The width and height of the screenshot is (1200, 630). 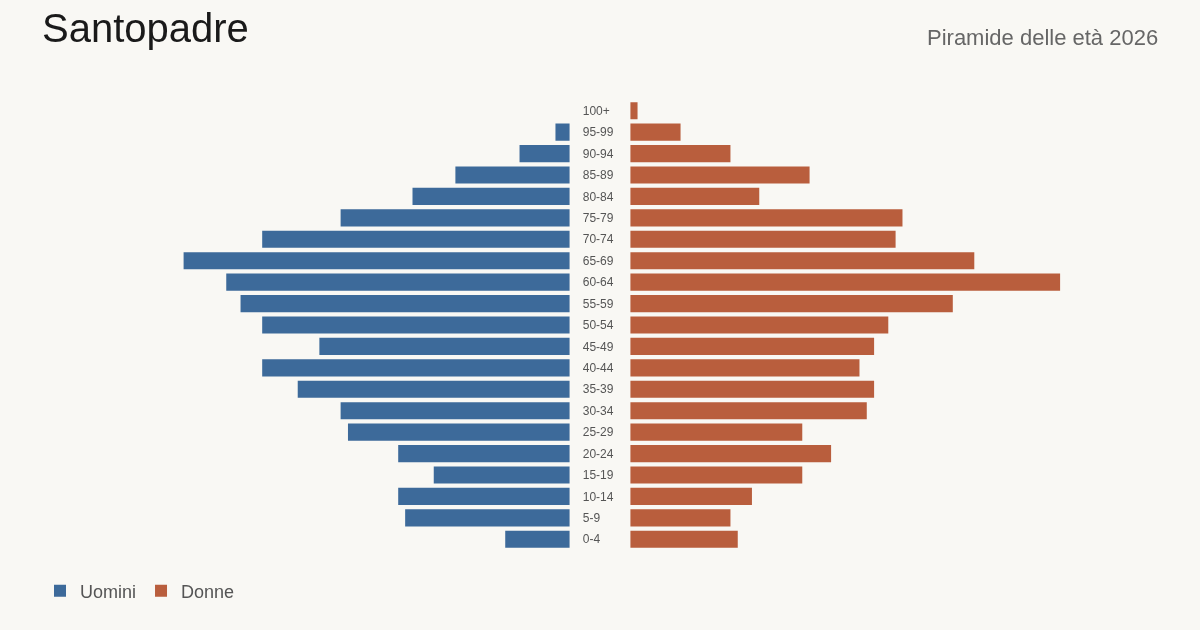 What do you see at coordinates (598, 432) in the screenshot?
I see `y-tick-label: 25-29` at bounding box center [598, 432].